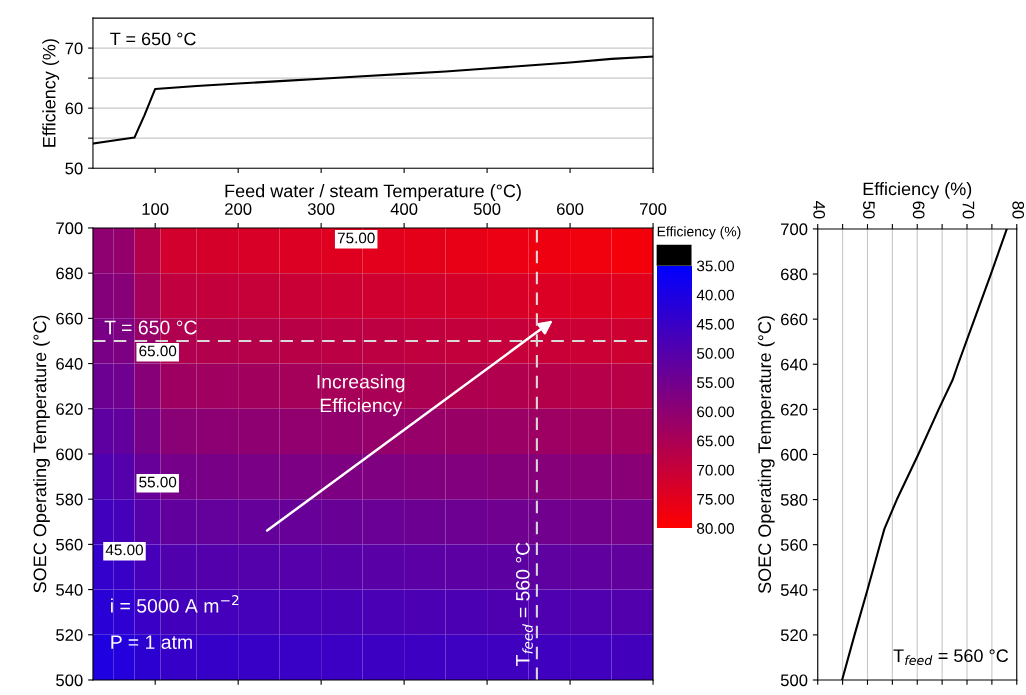 This screenshot has height=695, width=1026. Describe the element at coordinates (653, 209) in the screenshot. I see `x-tick-label: 700` at that location.